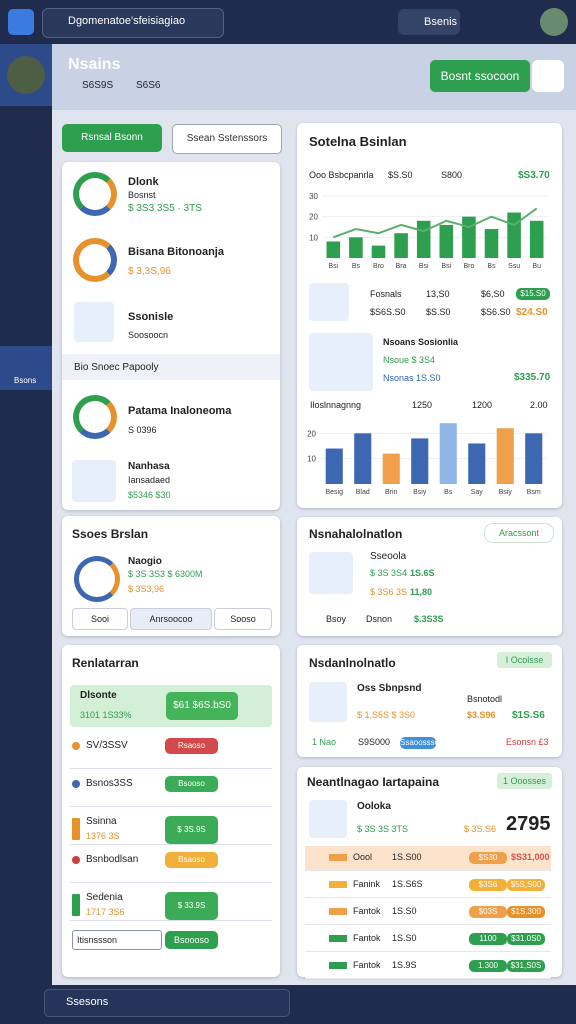 The image size is (576, 1024). What do you see at coordinates (336, 619) in the screenshot?
I see `footer-text: Bsoy` at bounding box center [336, 619].